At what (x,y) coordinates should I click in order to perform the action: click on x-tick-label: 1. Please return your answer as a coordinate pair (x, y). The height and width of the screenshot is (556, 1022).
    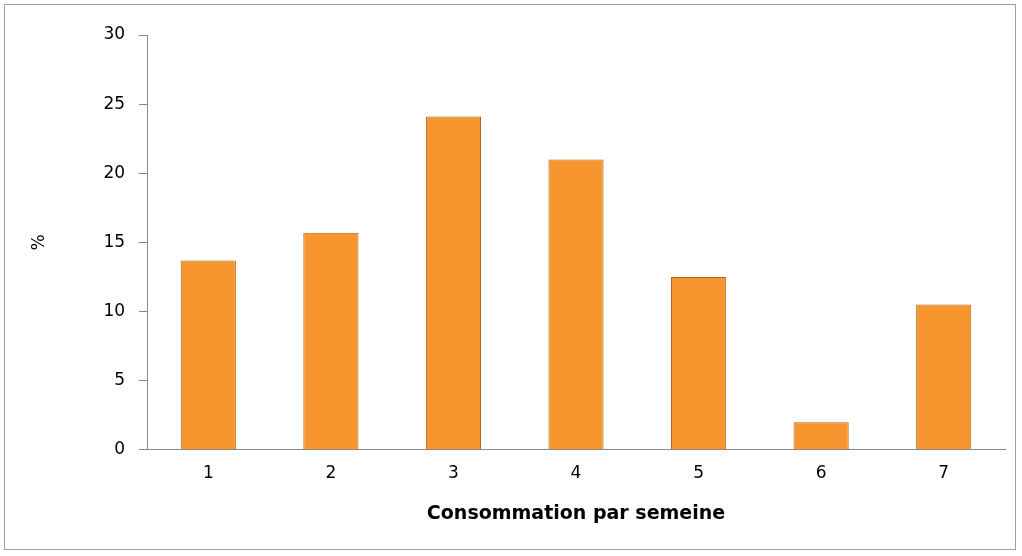
    Looking at the image, I should click on (208, 472).